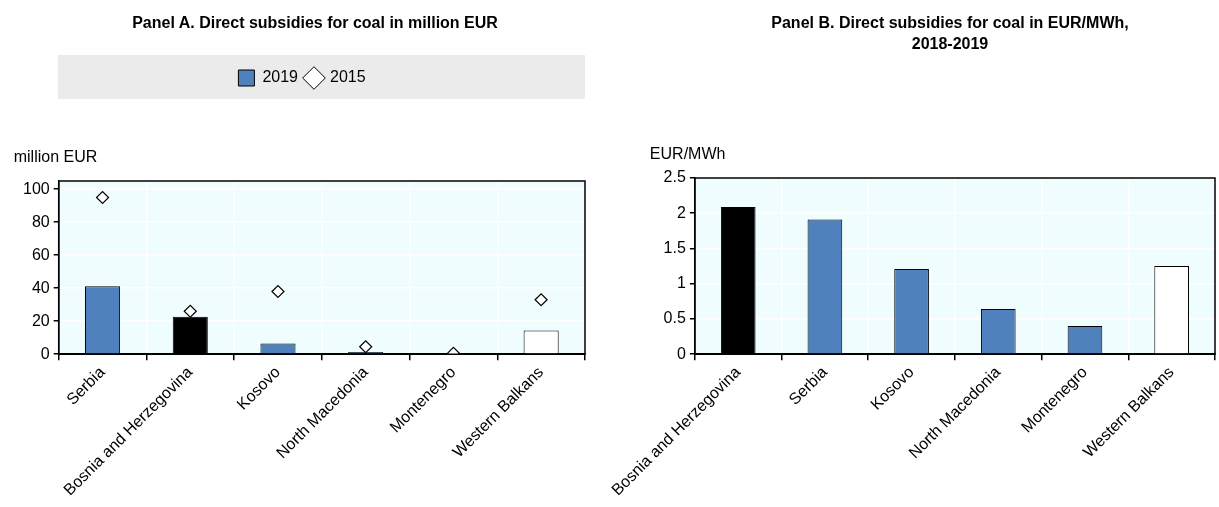  I want to click on legend-label: 2019, so click(280, 77).